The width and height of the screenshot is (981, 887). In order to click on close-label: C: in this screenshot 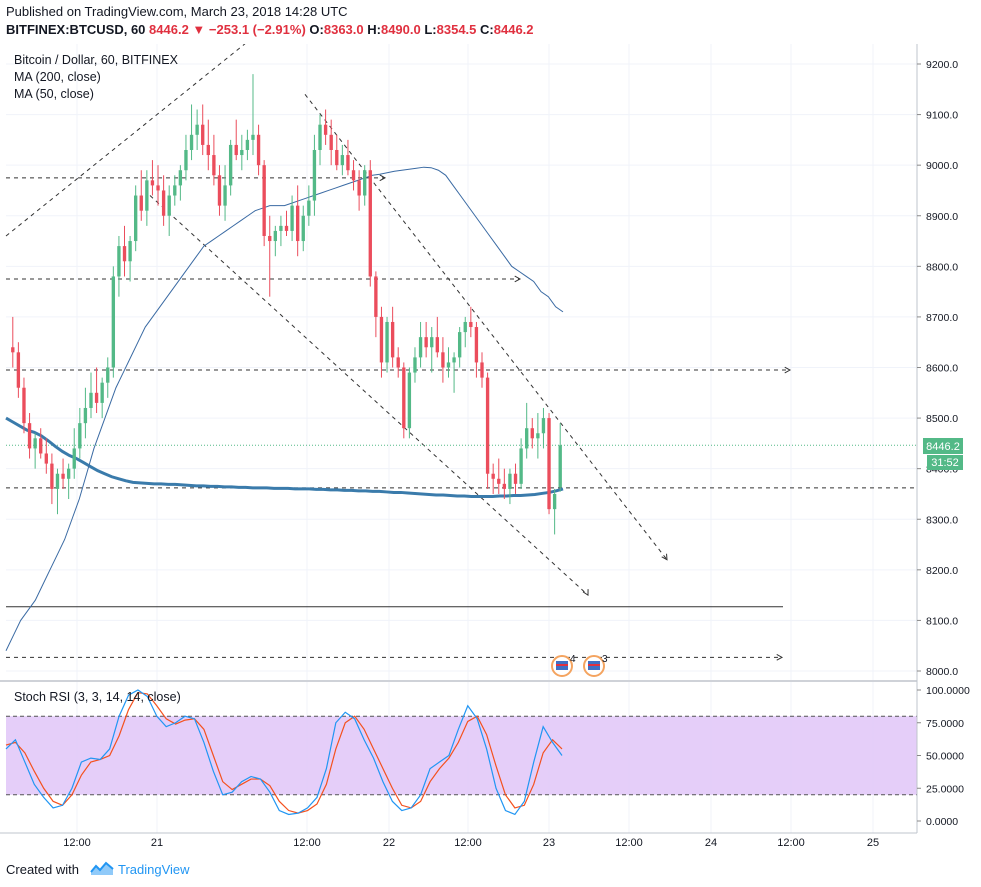, I will do `click(487, 29)`.